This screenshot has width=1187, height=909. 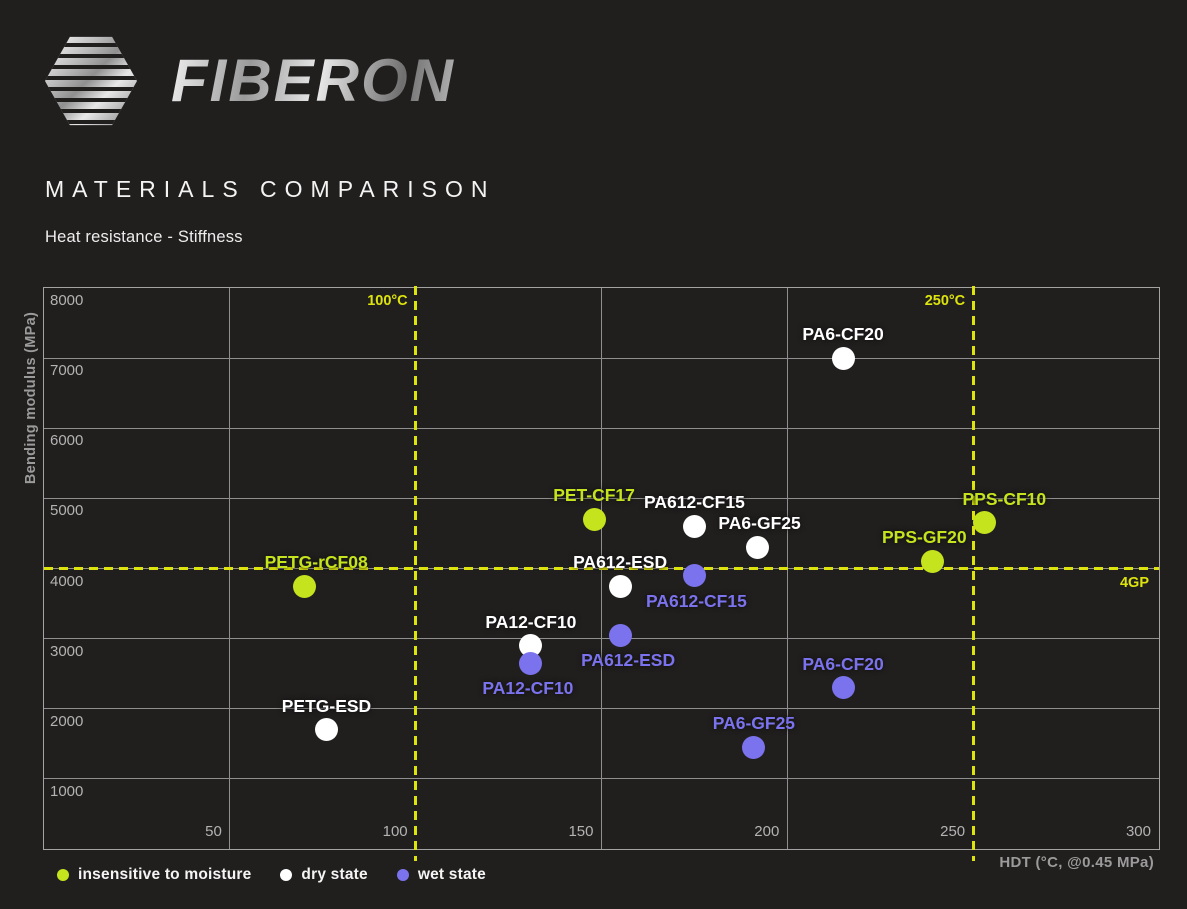 I want to click on x-tick-label-150: 150, so click(x=581, y=831).